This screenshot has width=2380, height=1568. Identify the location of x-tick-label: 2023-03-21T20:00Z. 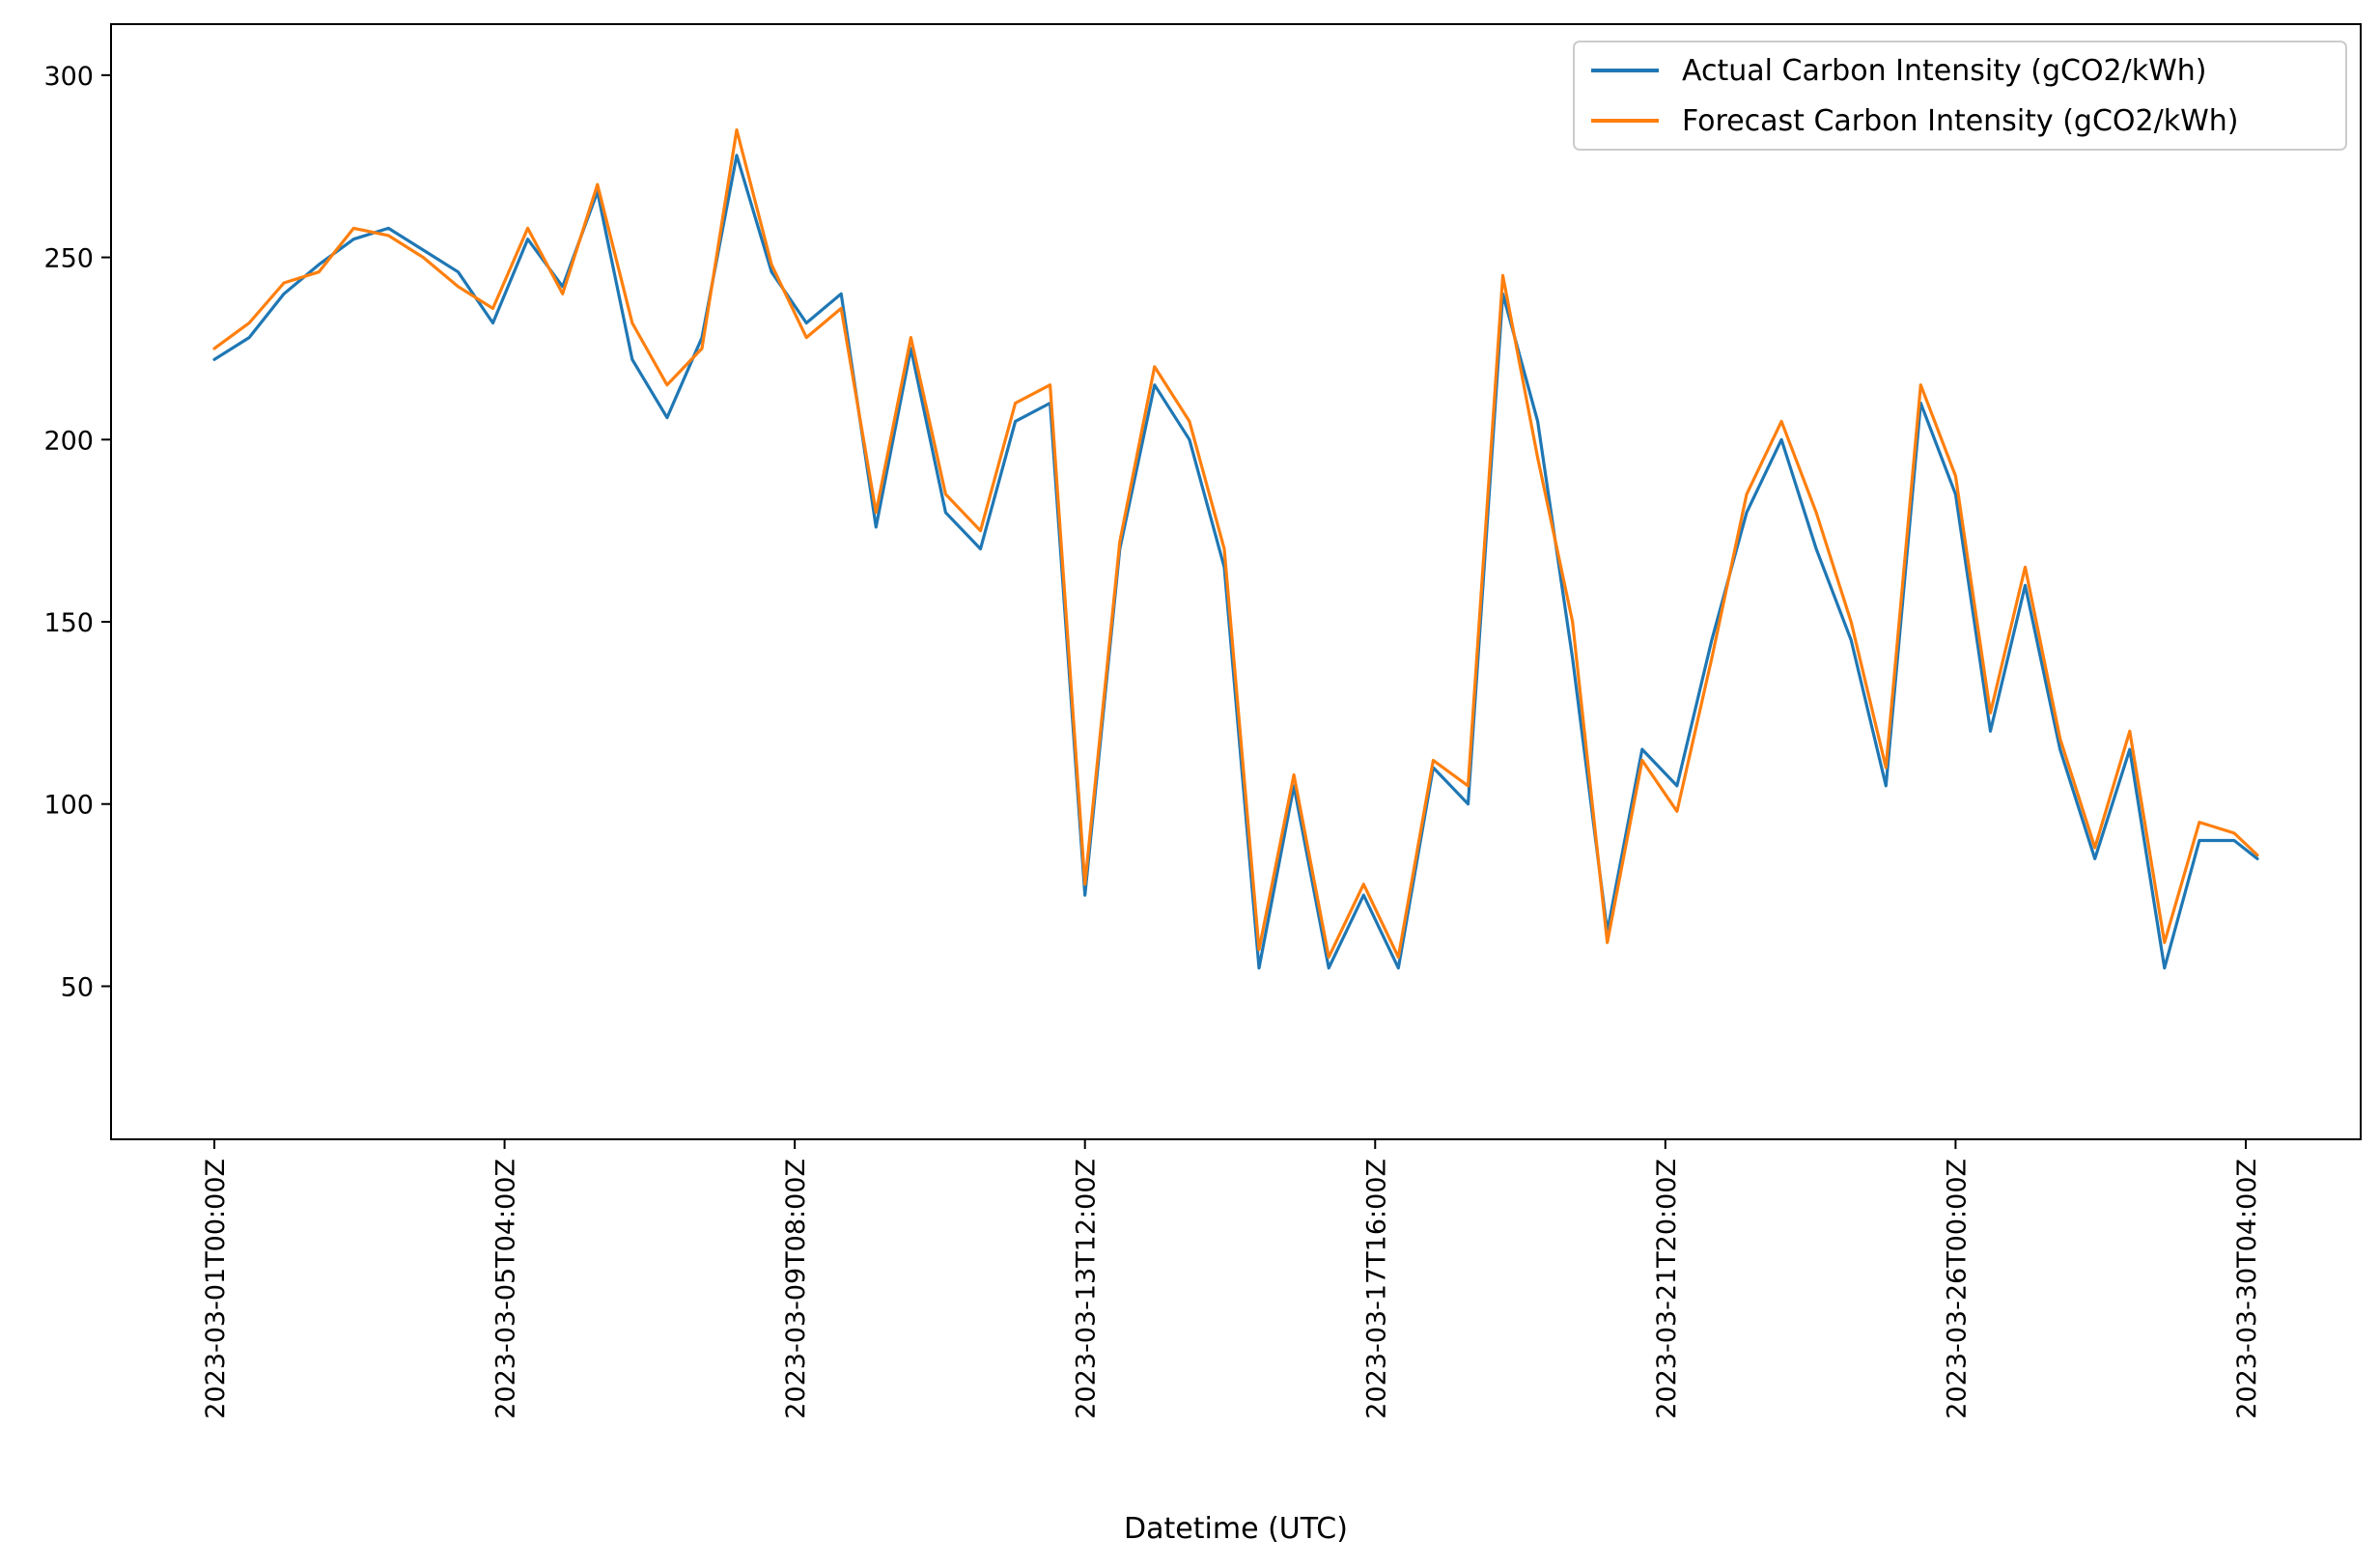
(1667, 1289).